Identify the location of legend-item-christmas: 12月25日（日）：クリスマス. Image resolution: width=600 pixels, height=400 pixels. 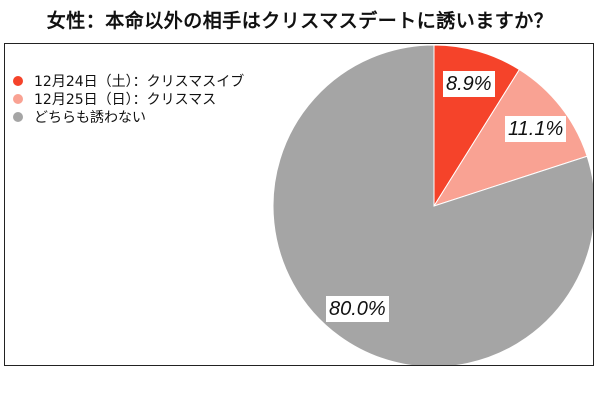
(128, 99).